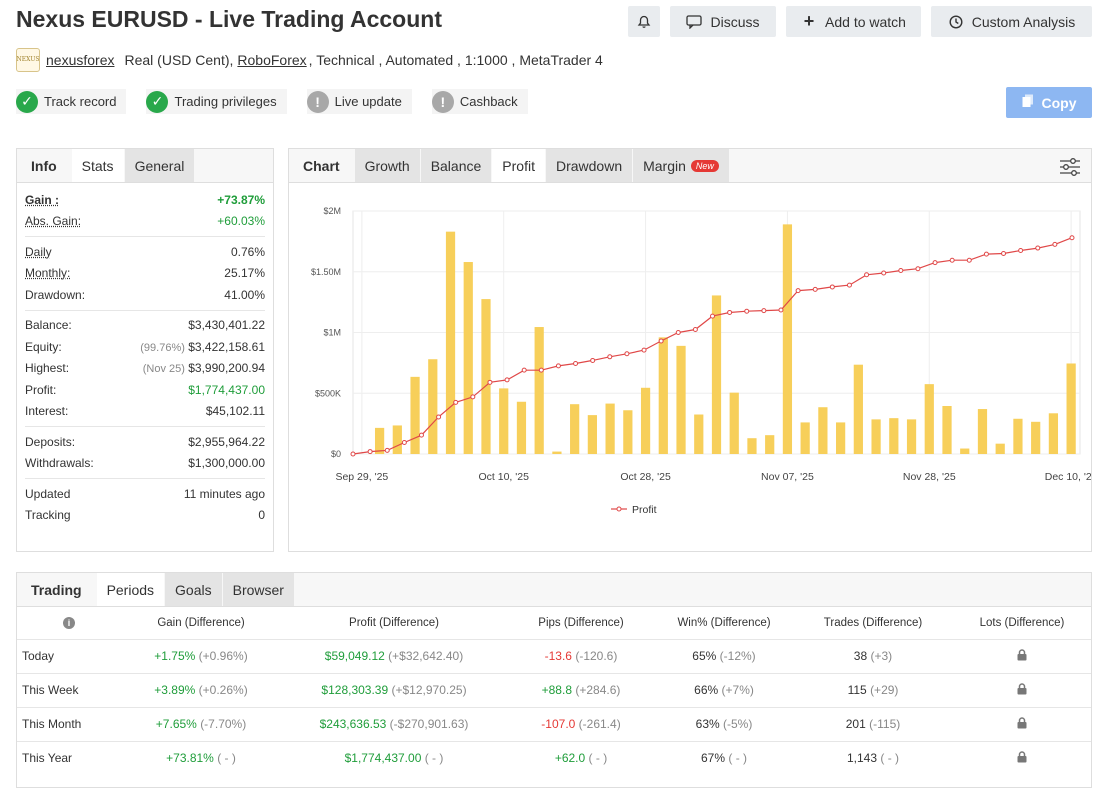 Image resolution: width=1098 pixels, height=792 pixels. What do you see at coordinates (216, 101) in the screenshot?
I see `badge-trading-privileges: ✓ Trading privileges` at bounding box center [216, 101].